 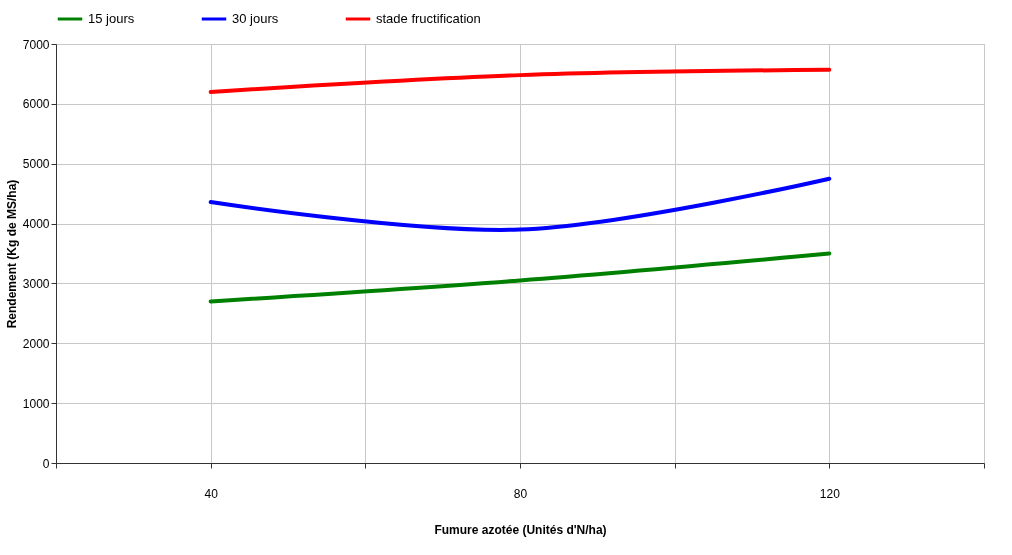 I want to click on y-tick-label: 2000, so click(x=36, y=343).